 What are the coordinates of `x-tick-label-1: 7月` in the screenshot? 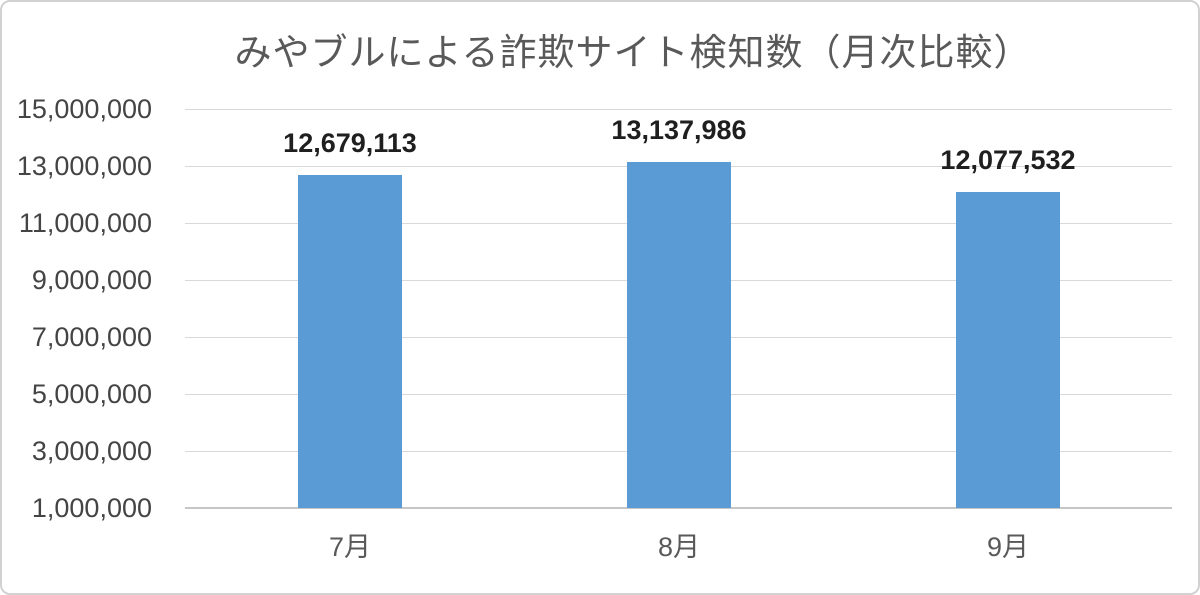 It's located at (350, 547).